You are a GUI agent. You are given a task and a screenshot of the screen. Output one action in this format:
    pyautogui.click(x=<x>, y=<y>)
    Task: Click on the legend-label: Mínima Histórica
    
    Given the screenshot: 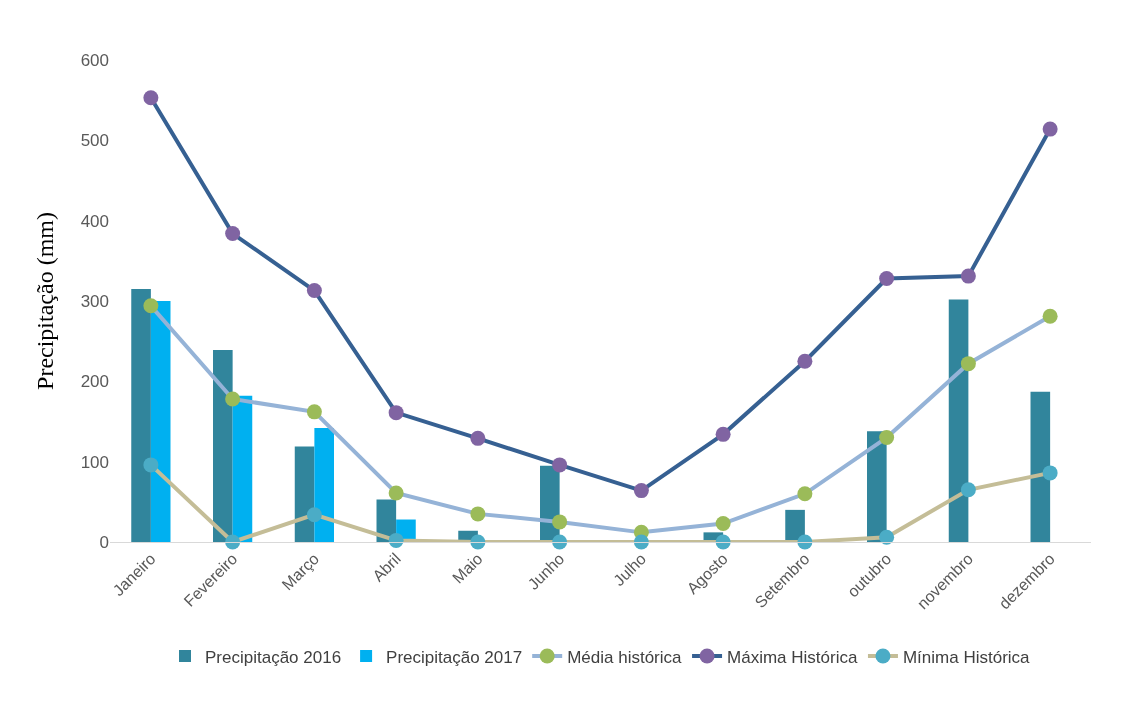 What is the action you would take?
    pyautogui.click(x=966, y=657)
    